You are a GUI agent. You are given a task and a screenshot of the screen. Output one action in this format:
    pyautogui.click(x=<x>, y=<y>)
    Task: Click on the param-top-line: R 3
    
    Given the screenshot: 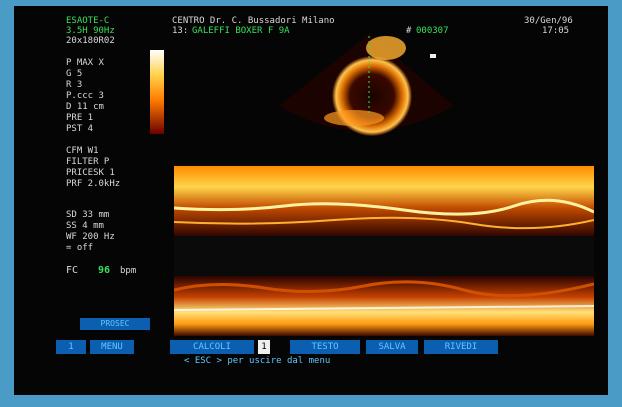 What is the action you would take?
    pyautogui.click(x=74, y=85)
    